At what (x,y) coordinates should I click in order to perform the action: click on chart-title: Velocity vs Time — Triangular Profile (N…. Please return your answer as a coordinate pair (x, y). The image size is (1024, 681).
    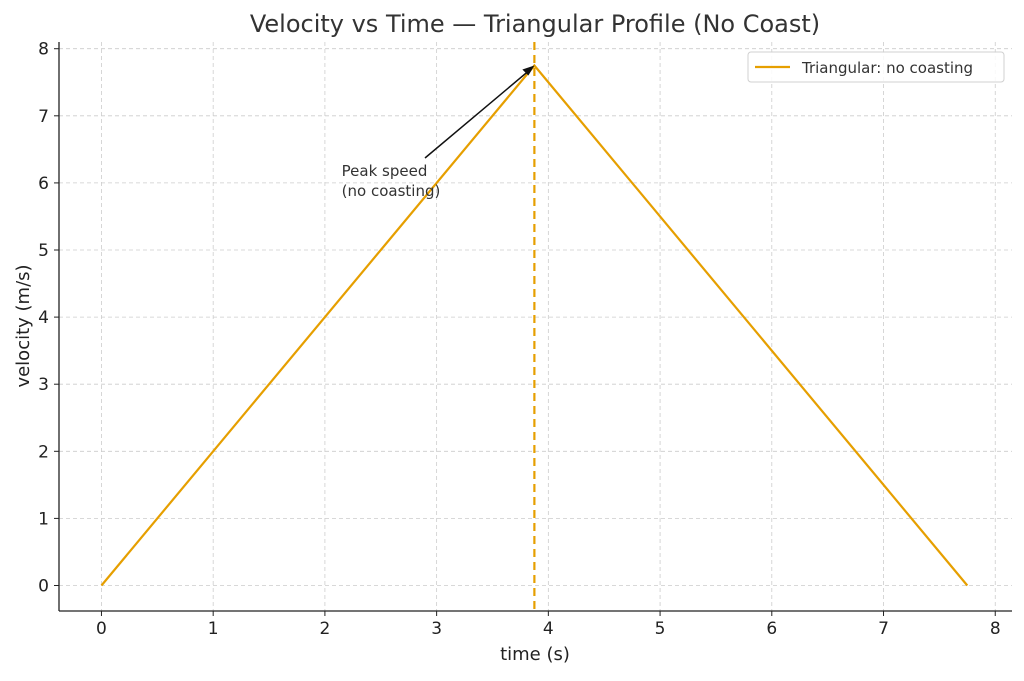
    Looking at the image, I should click on (535, 24).